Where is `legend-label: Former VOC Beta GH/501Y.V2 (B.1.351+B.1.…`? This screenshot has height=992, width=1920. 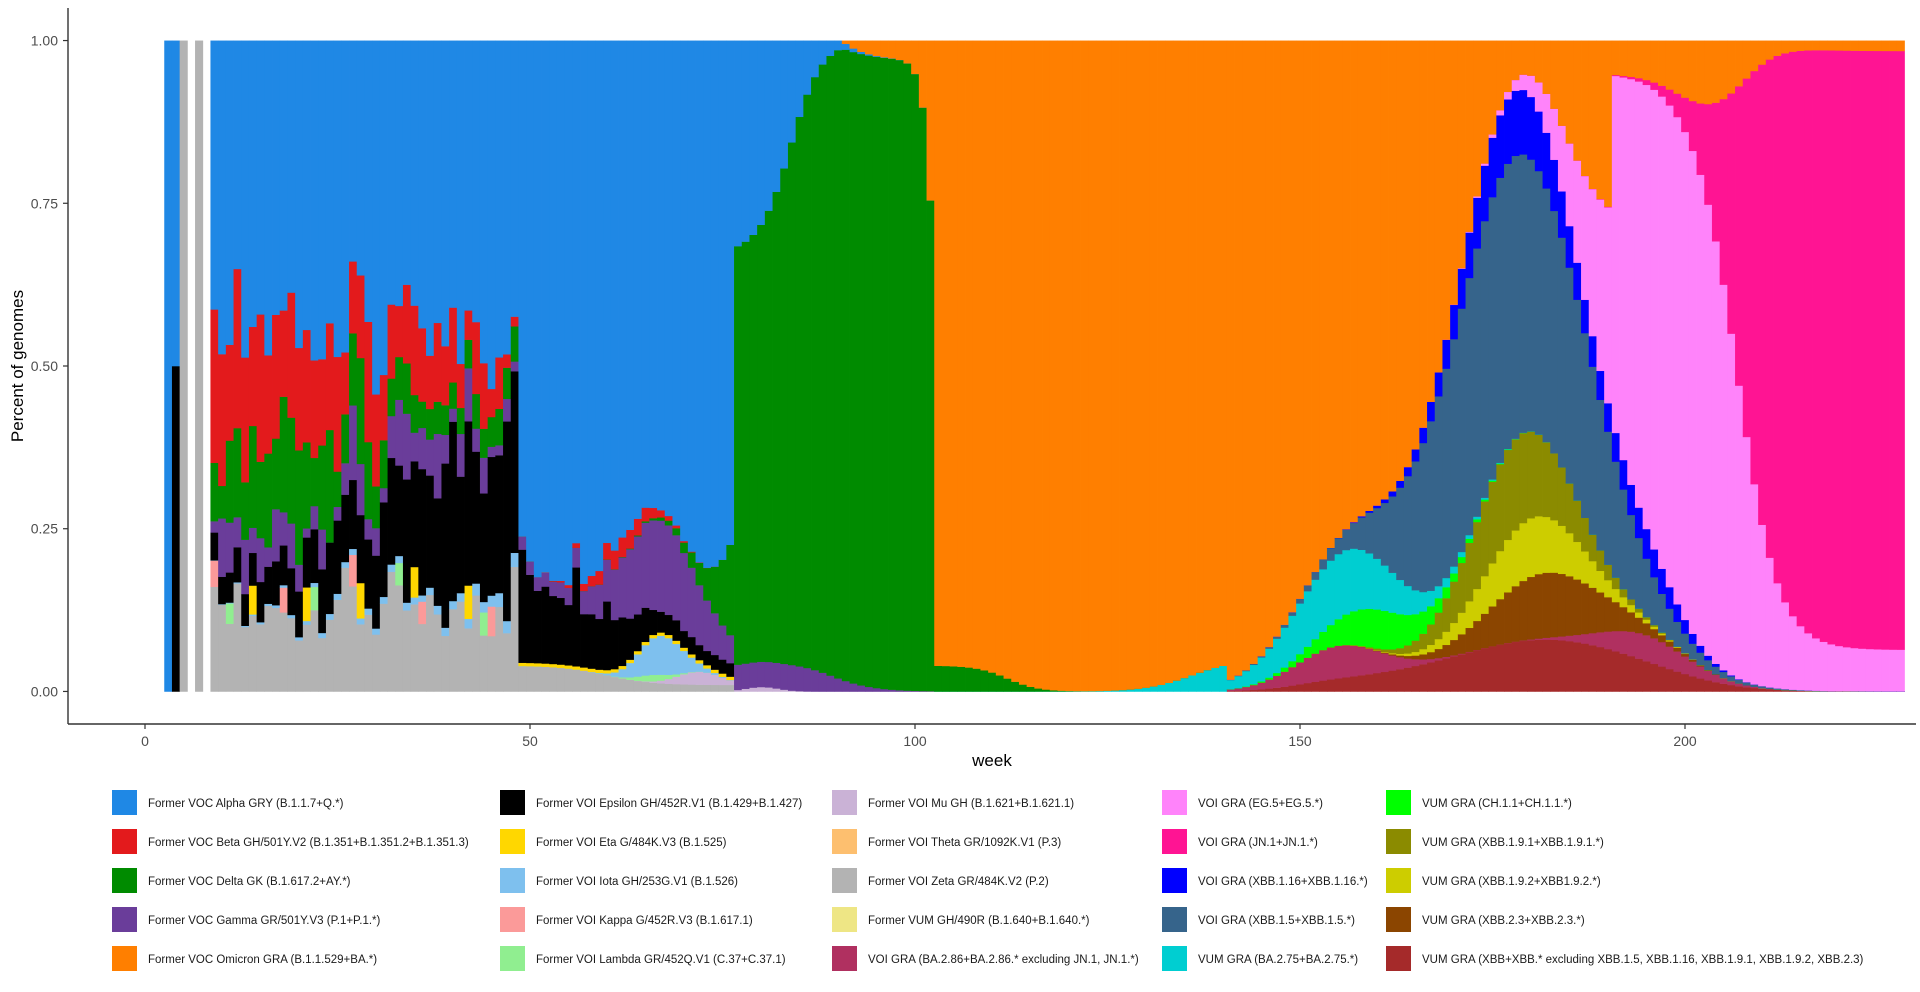 legend-label: Former VOC Beta GH/501Y.V2 (B.1.351+B.1.… is located at coordinates (308, 843).